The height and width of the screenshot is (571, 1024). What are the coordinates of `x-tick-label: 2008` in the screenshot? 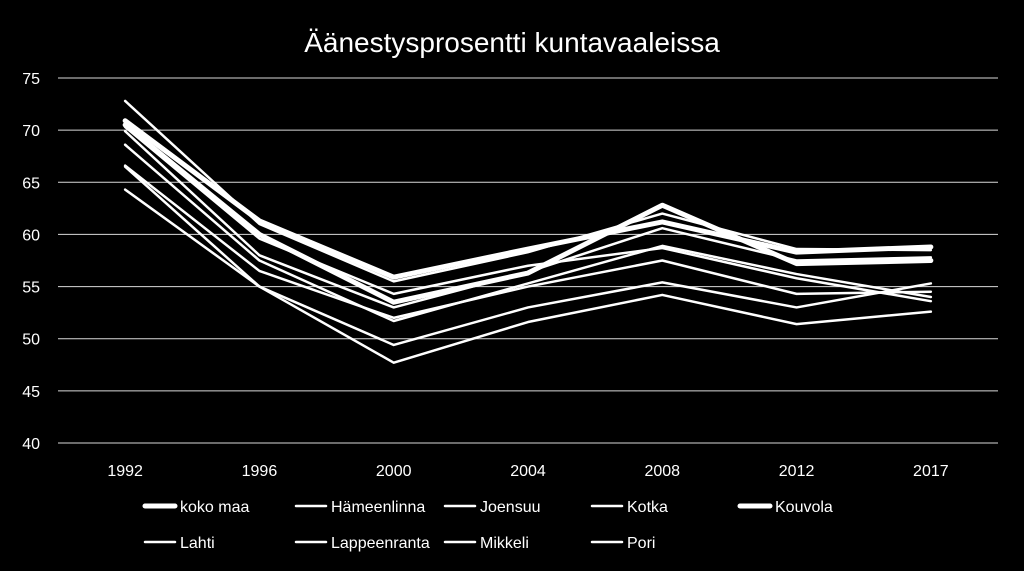 It's located at (662, 471).